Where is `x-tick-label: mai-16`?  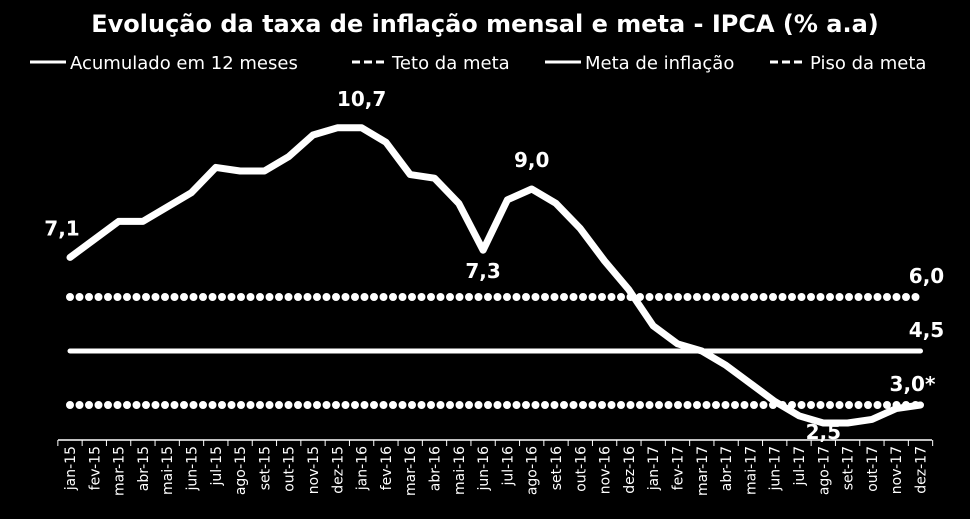 x-tick-label: mai-16 is located at coordinates (460, 470).